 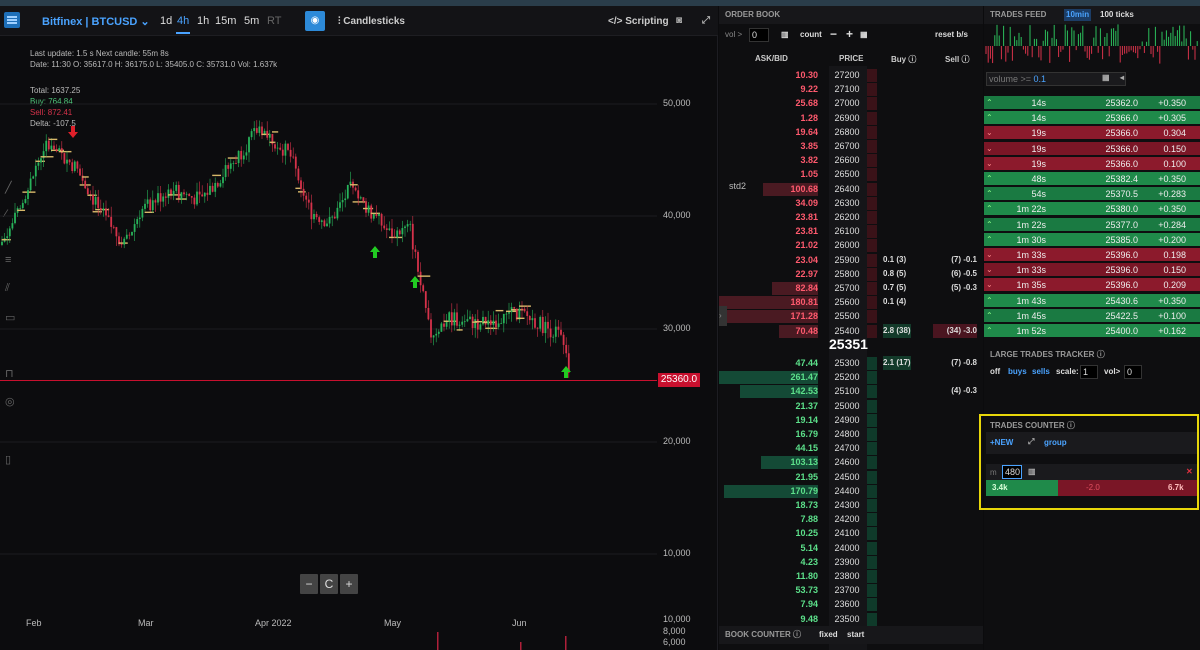 I want to click on order-book-row: 47.44 25300 2.1 (17) (7) -0.8, so click(x=851, y=363).